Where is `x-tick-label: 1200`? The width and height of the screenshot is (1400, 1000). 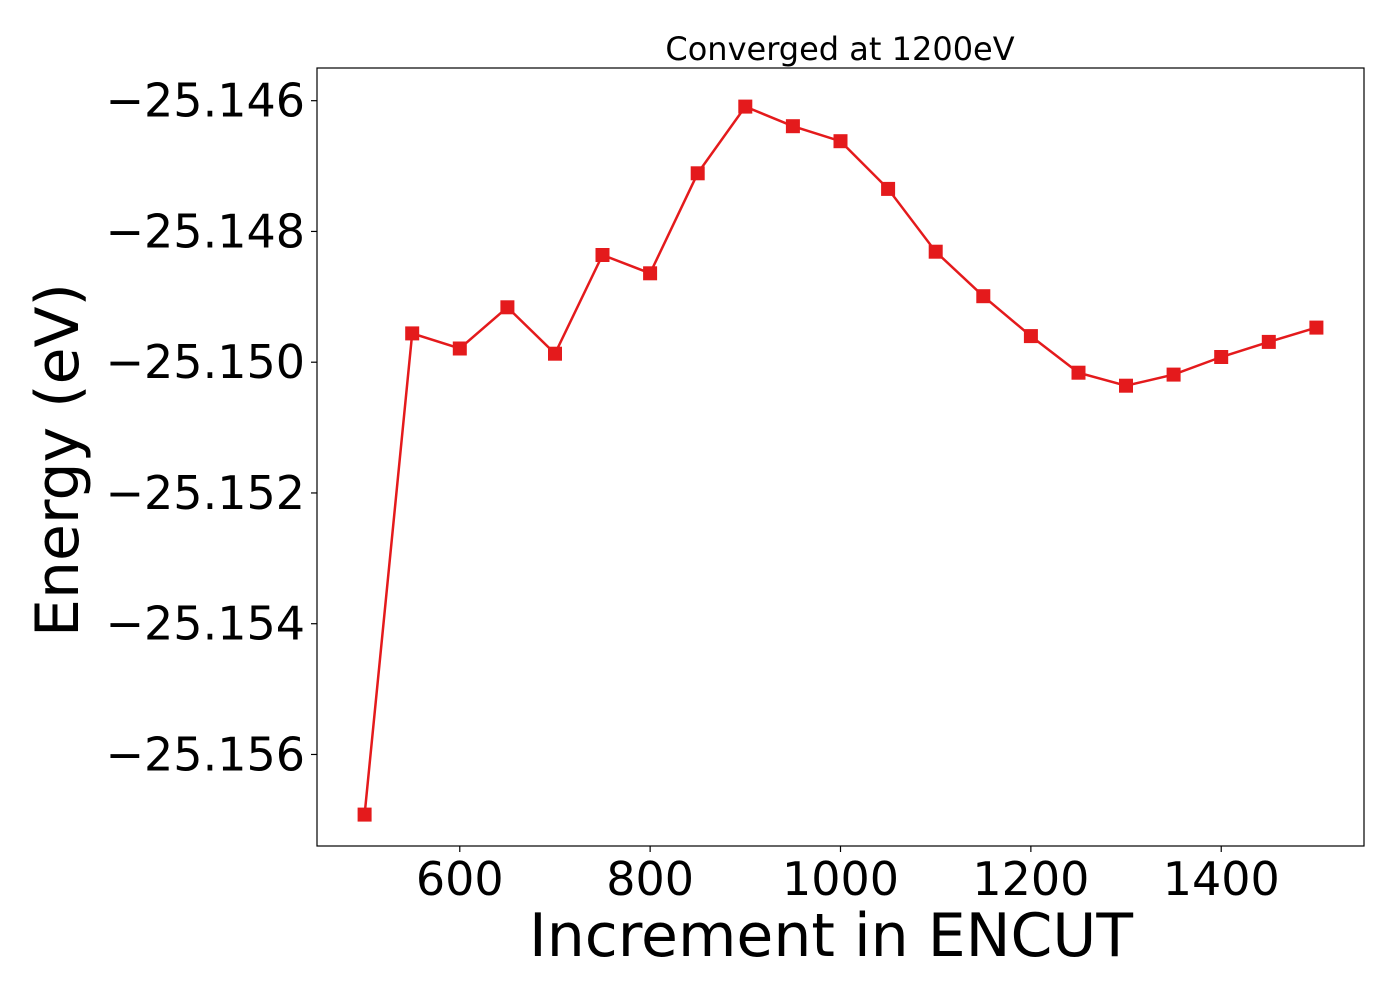 x-tick-label: 1200 is located at coordinates (1030, 879).